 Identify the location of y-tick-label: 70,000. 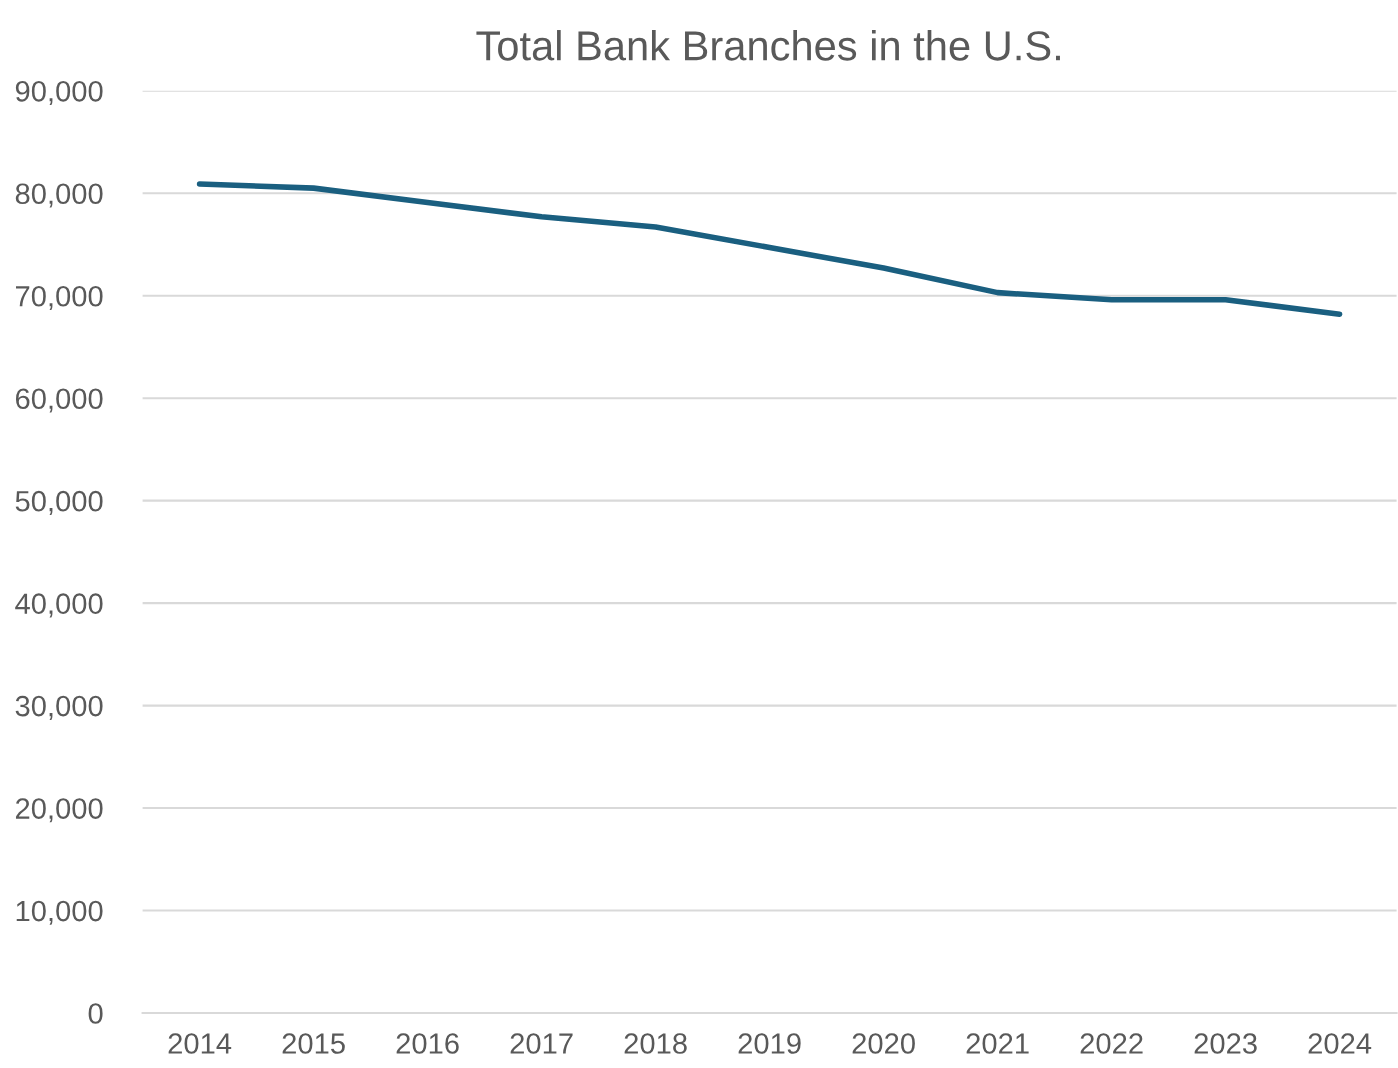
(59, 298).